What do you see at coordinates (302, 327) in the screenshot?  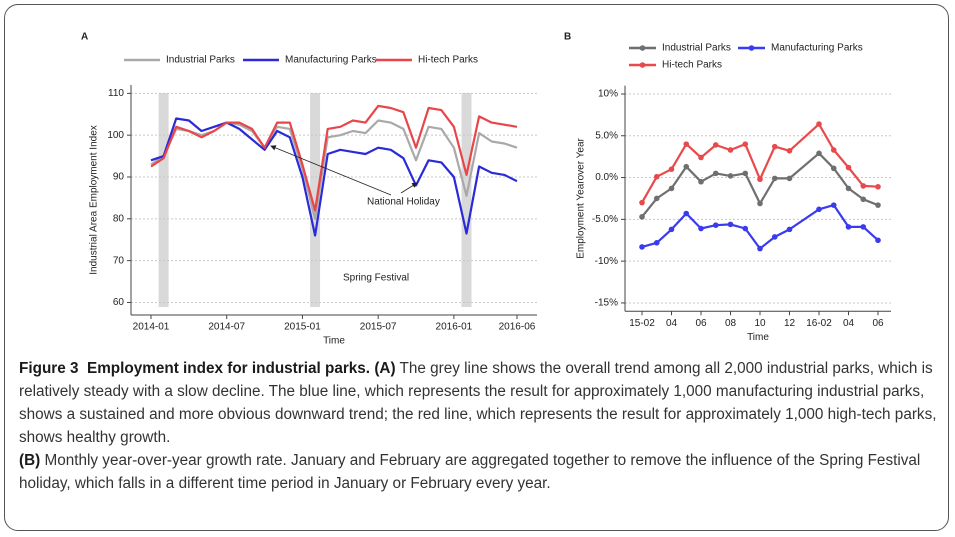 I see `x-tick-label: 2015-01` at bounding box center [302, 327].